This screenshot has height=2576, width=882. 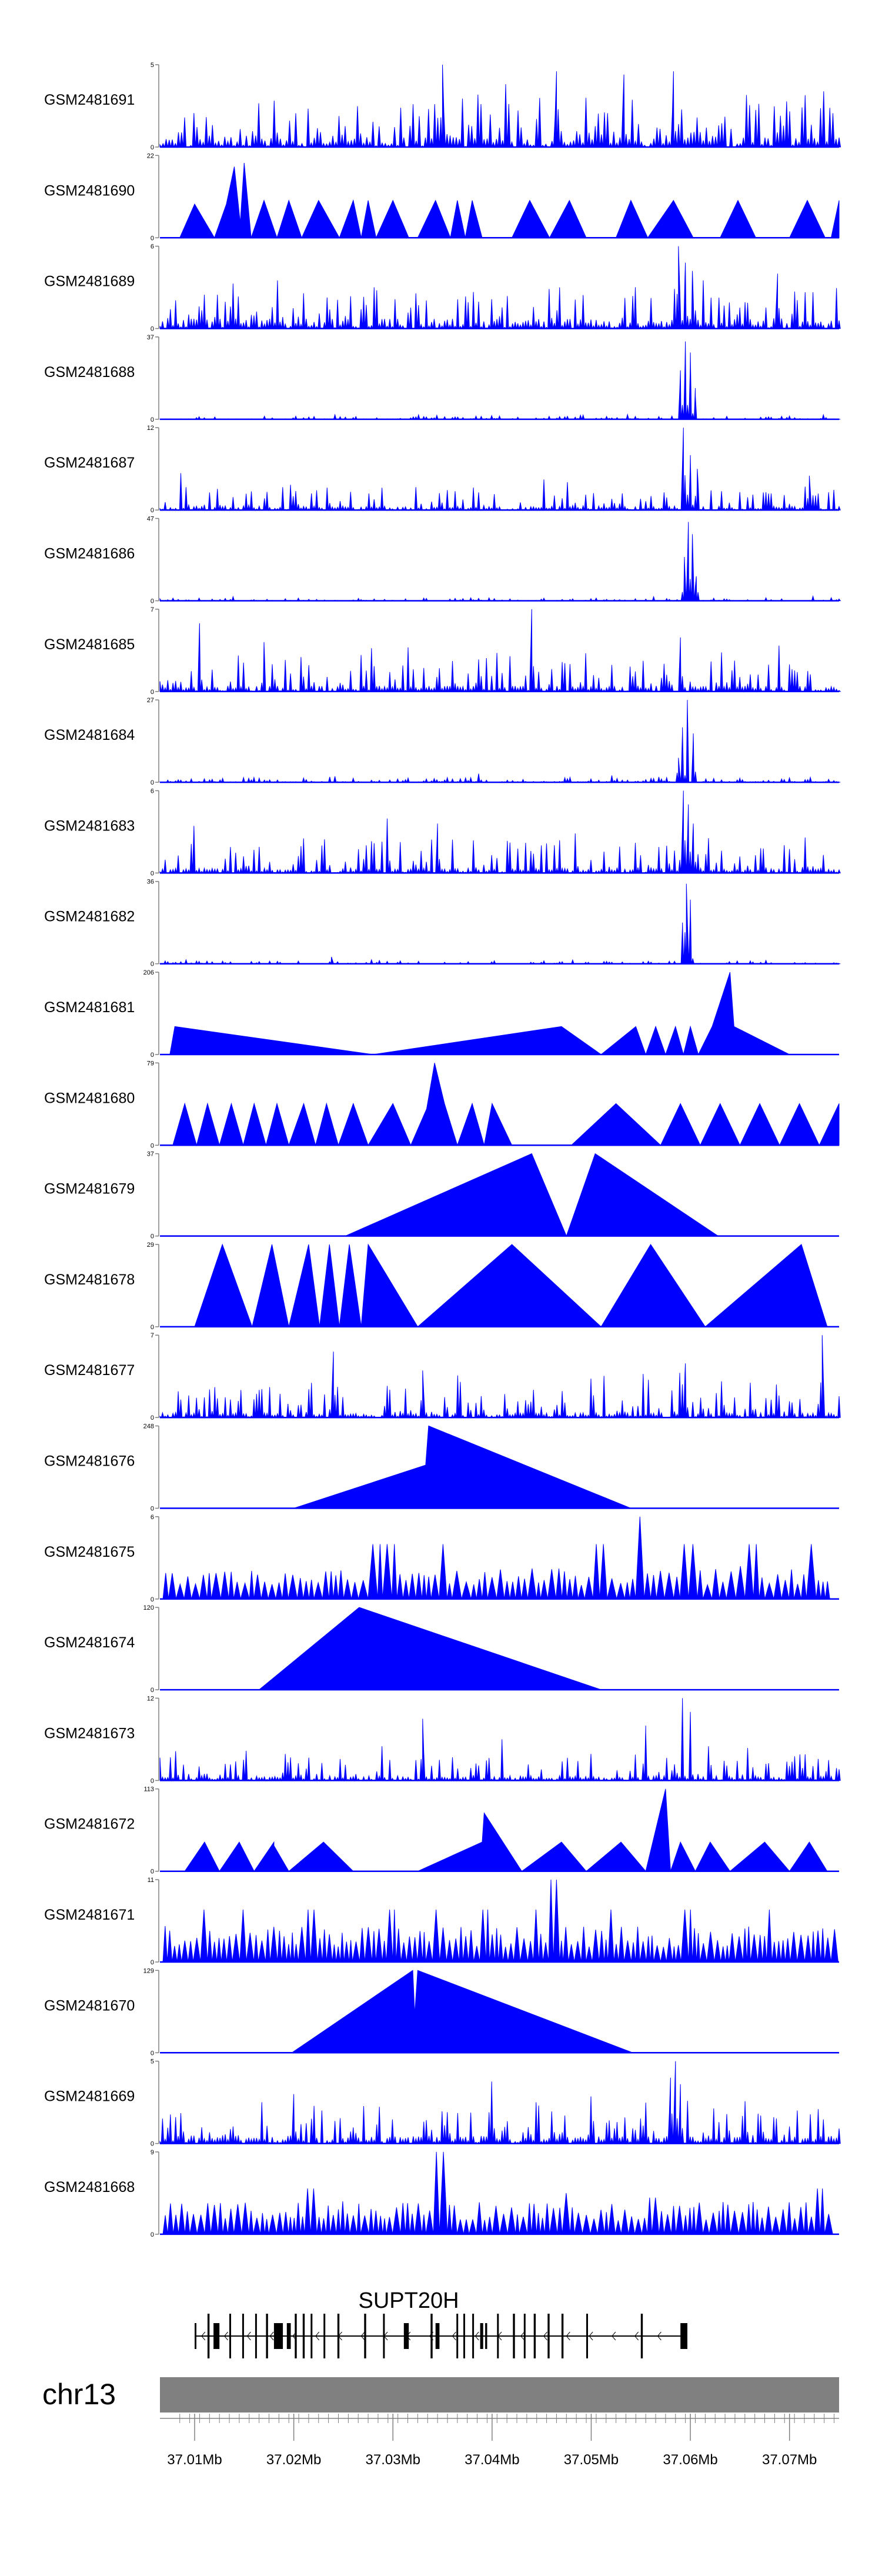 I want to click on y-max-label-gsm2481668: 9, so click(x=152, y=2152).